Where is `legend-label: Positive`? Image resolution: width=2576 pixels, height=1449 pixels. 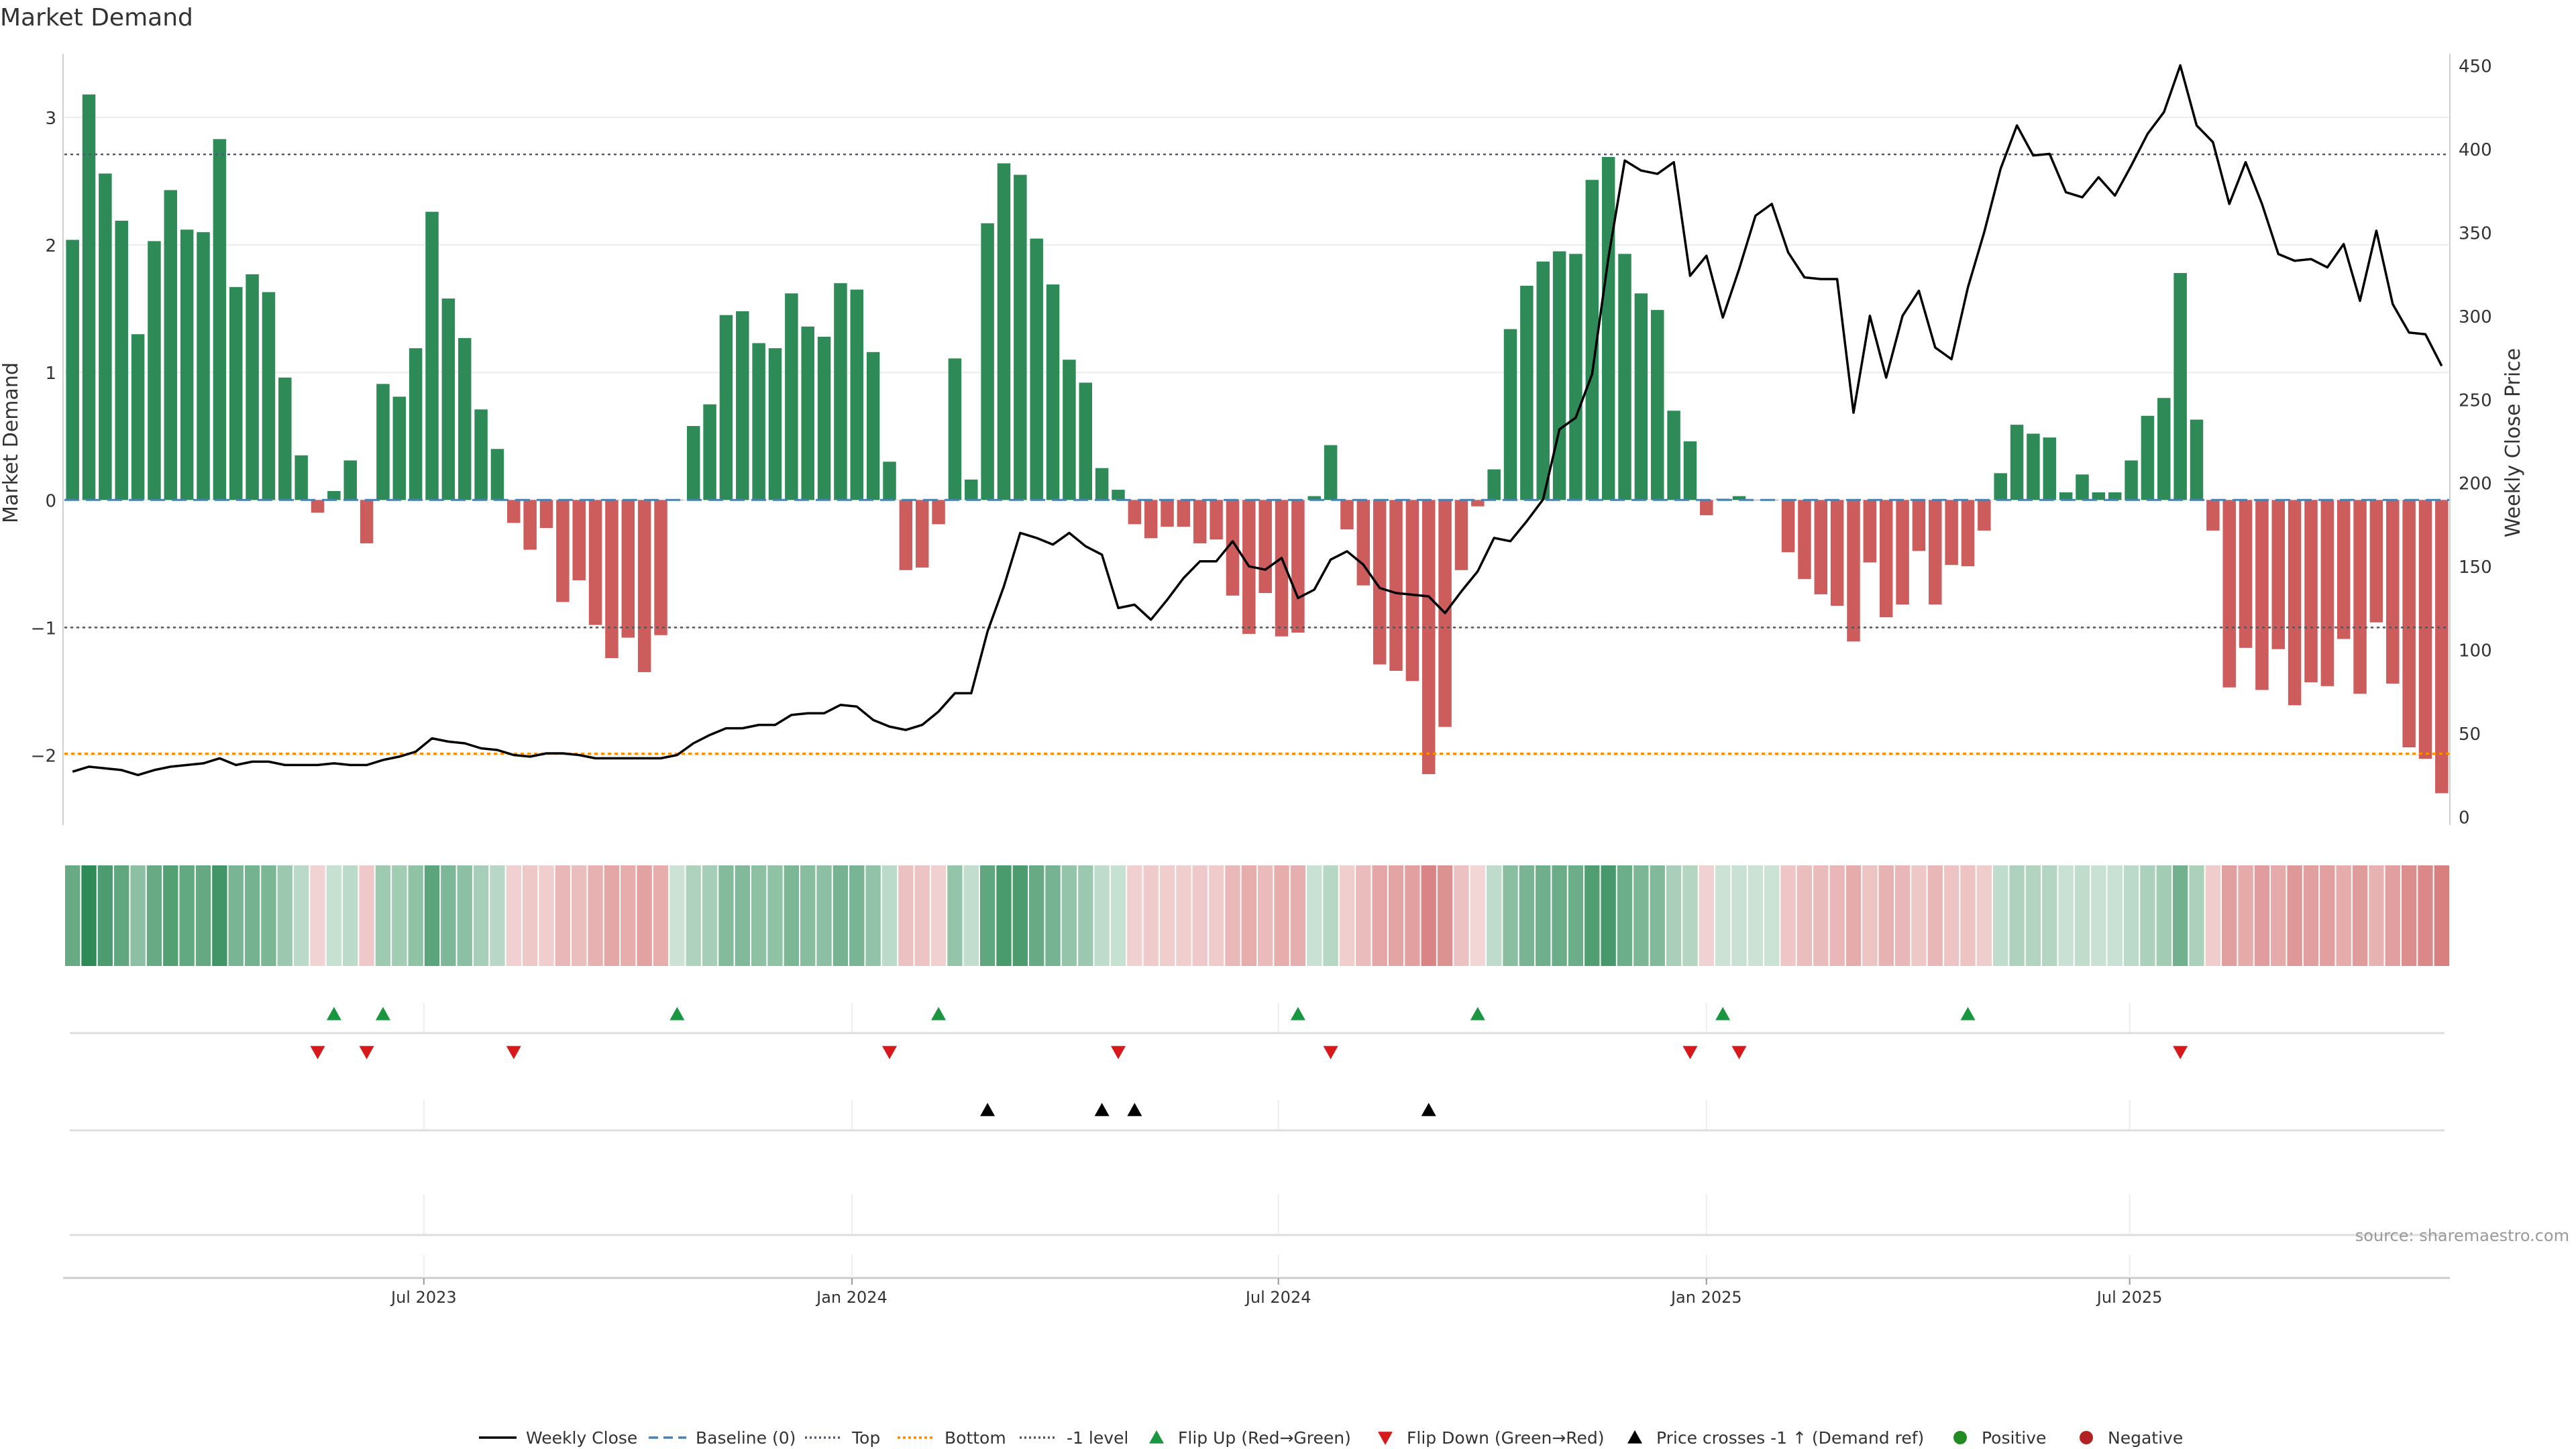
legend-label: Positive is located at coordinates (2014, 1438).